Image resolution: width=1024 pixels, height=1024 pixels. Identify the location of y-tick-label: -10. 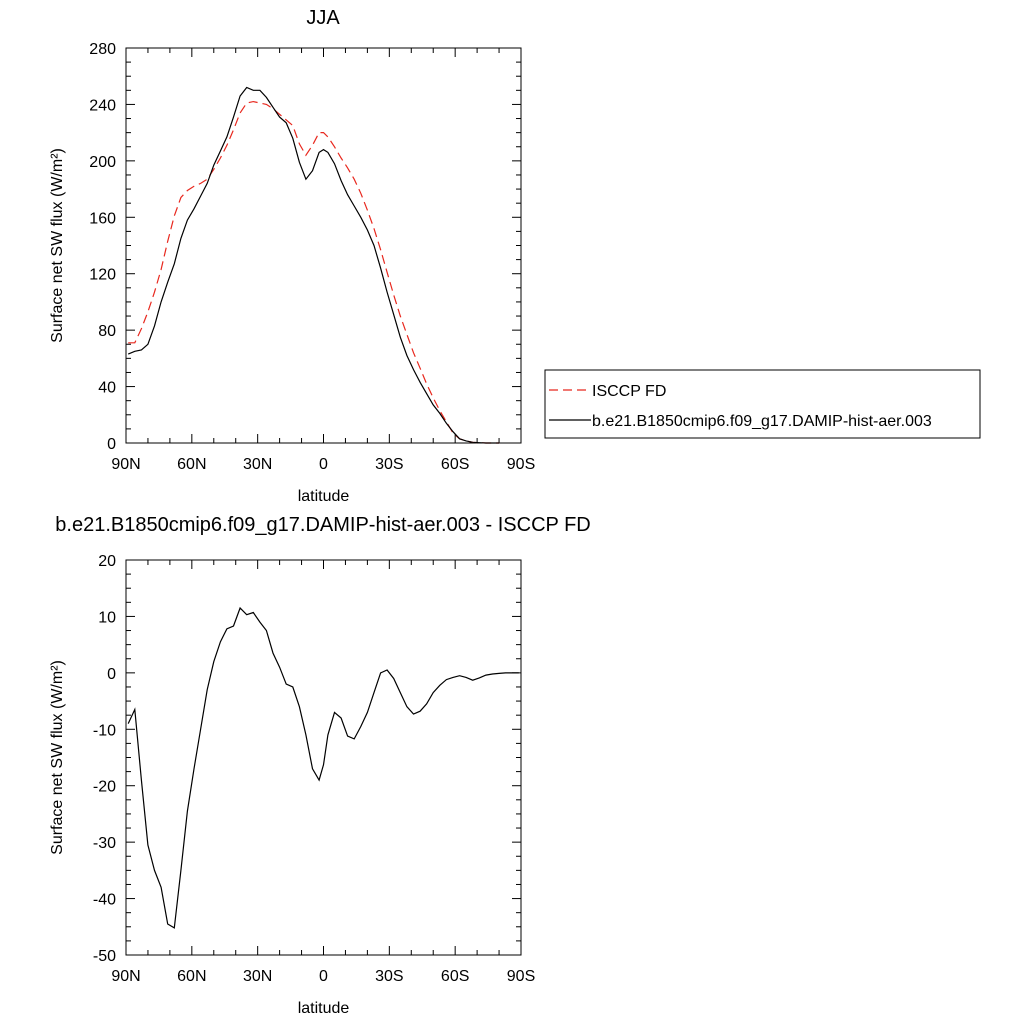
(104, 730).